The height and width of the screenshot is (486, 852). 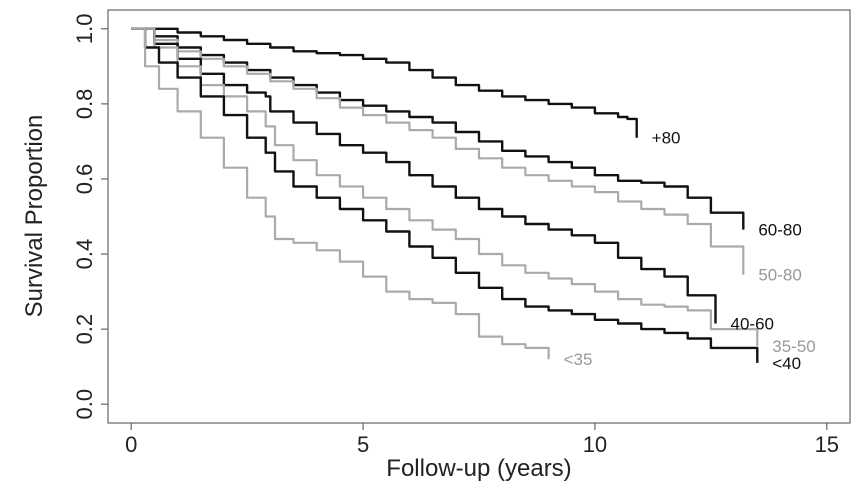 I want to click on y-tick-label: 0.4, so click(x=84, y=254).